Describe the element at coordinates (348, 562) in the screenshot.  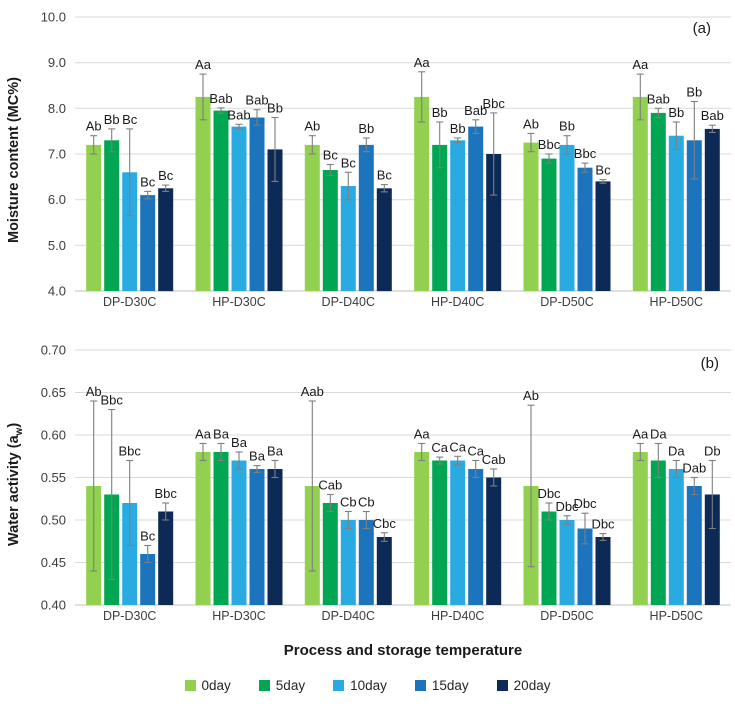
I see `bar-10day-DP-D40C` at that location.